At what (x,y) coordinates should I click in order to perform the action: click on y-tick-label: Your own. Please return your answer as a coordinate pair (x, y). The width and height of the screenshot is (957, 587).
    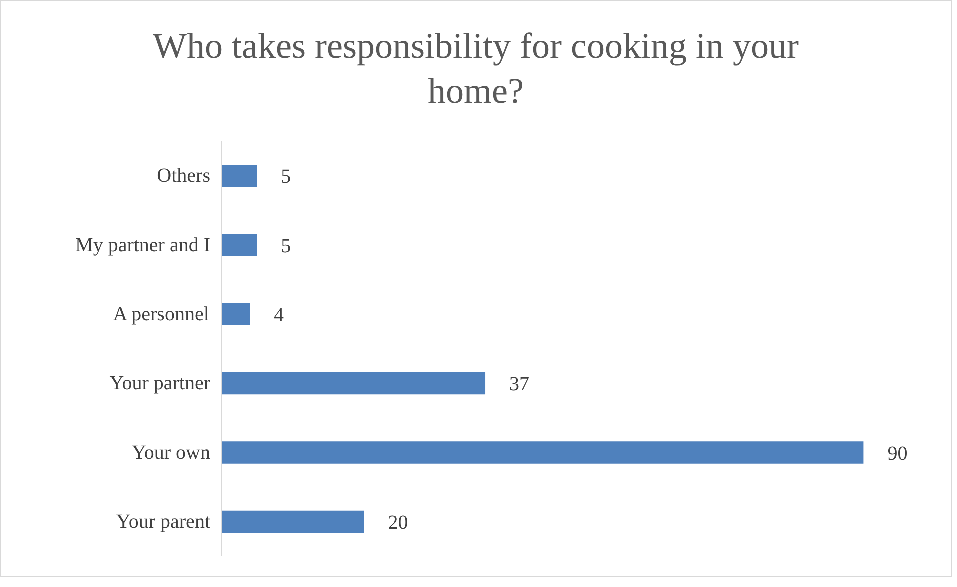
    Looking at the image, I should click on (171, 453).